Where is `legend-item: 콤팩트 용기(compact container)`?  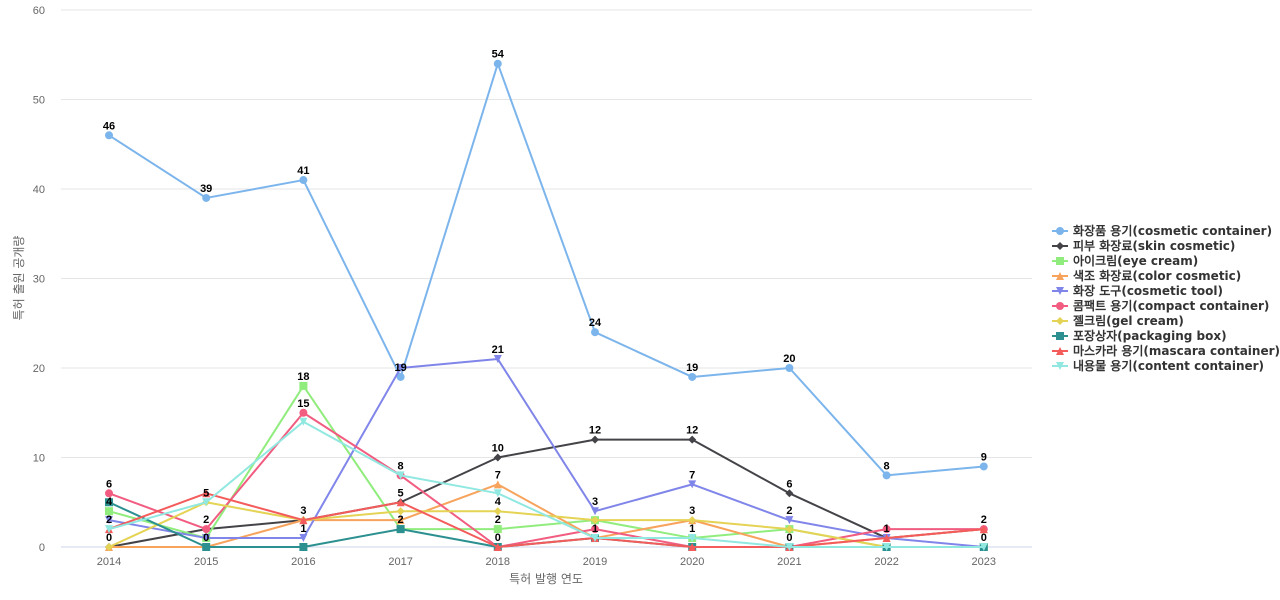 legend-item: 콤팩트 용기(compact container) is located at coordinates (1160, 305).